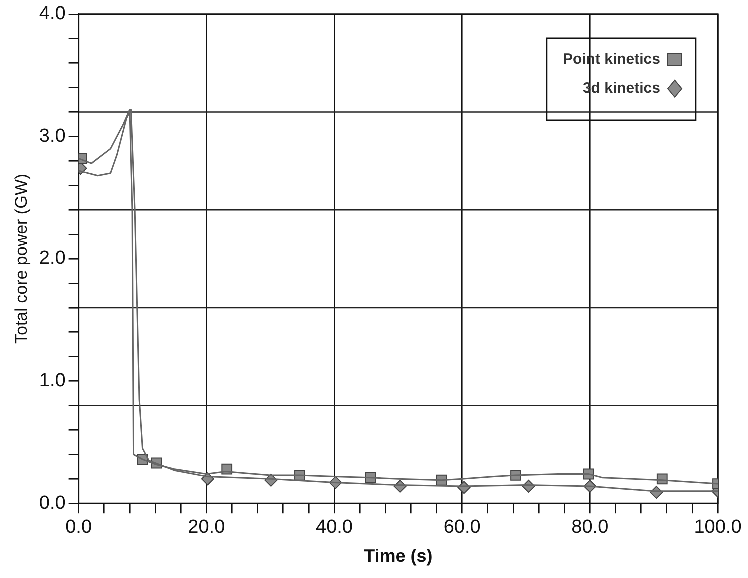 This screenshot has height=578, width=748. What do you see at coordinates (334, 527) in the screenshot?
I see `x-tick-label: 40.0` at bounding box center [334, 527].